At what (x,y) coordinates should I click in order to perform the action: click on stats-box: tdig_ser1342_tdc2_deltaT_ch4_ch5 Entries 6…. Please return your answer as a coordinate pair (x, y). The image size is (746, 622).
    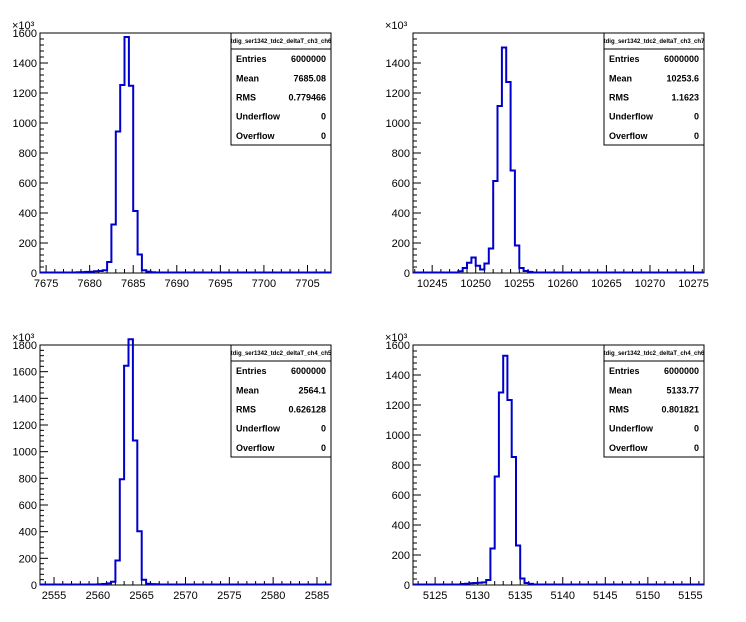
    Looking at the image, I should click on (281, 401).